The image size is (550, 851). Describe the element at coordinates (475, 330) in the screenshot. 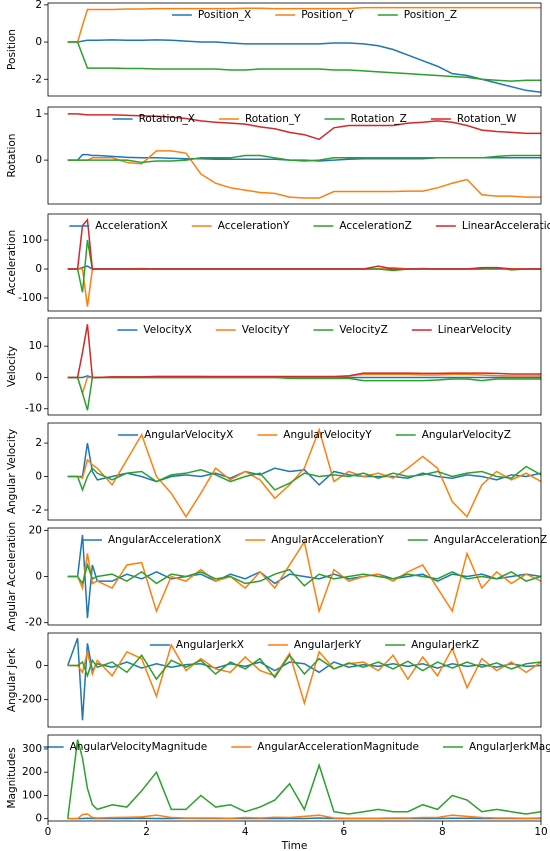

I see `legend-label: LinearVelocity` at that location.